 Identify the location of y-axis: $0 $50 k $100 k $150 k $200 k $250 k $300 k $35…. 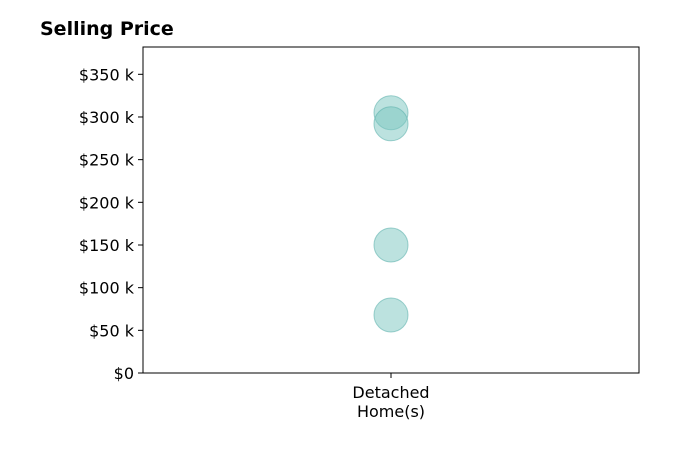
(111, 224).